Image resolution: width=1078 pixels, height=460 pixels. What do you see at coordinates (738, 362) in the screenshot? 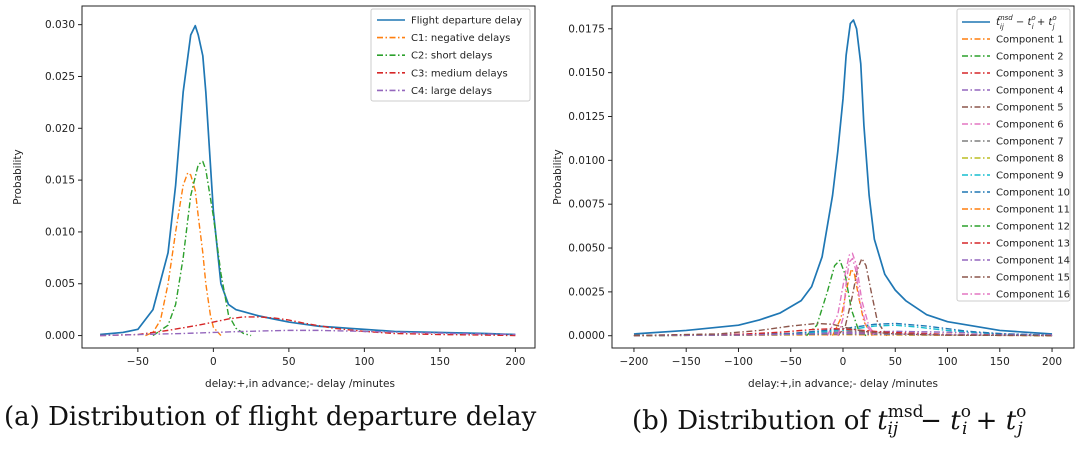
I see `chart-b-xtick-label: −100` at bounding box center [738, 362].